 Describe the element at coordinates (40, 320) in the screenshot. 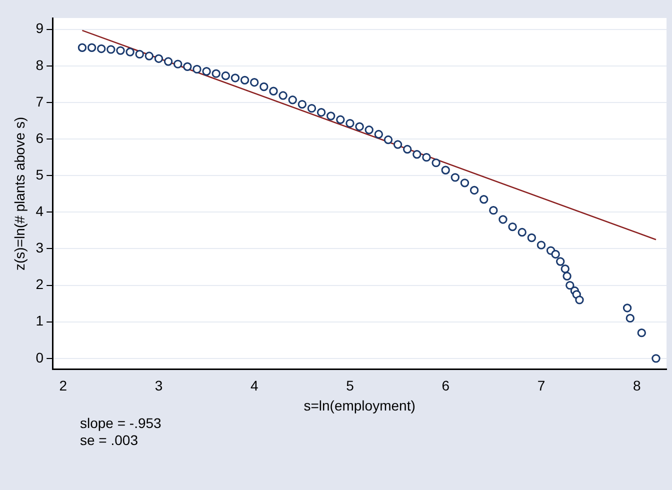

I see `y-tick-label: 1` at that location.